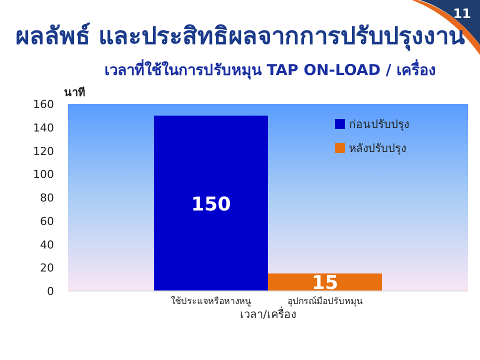 Image resolution: width=480 pixels, height=360 pixels. What do you see at coordinates (377, 148) in the screenshot?
I see `legend-label: หลังปรับปรุง` at bounding box center [377, 148].